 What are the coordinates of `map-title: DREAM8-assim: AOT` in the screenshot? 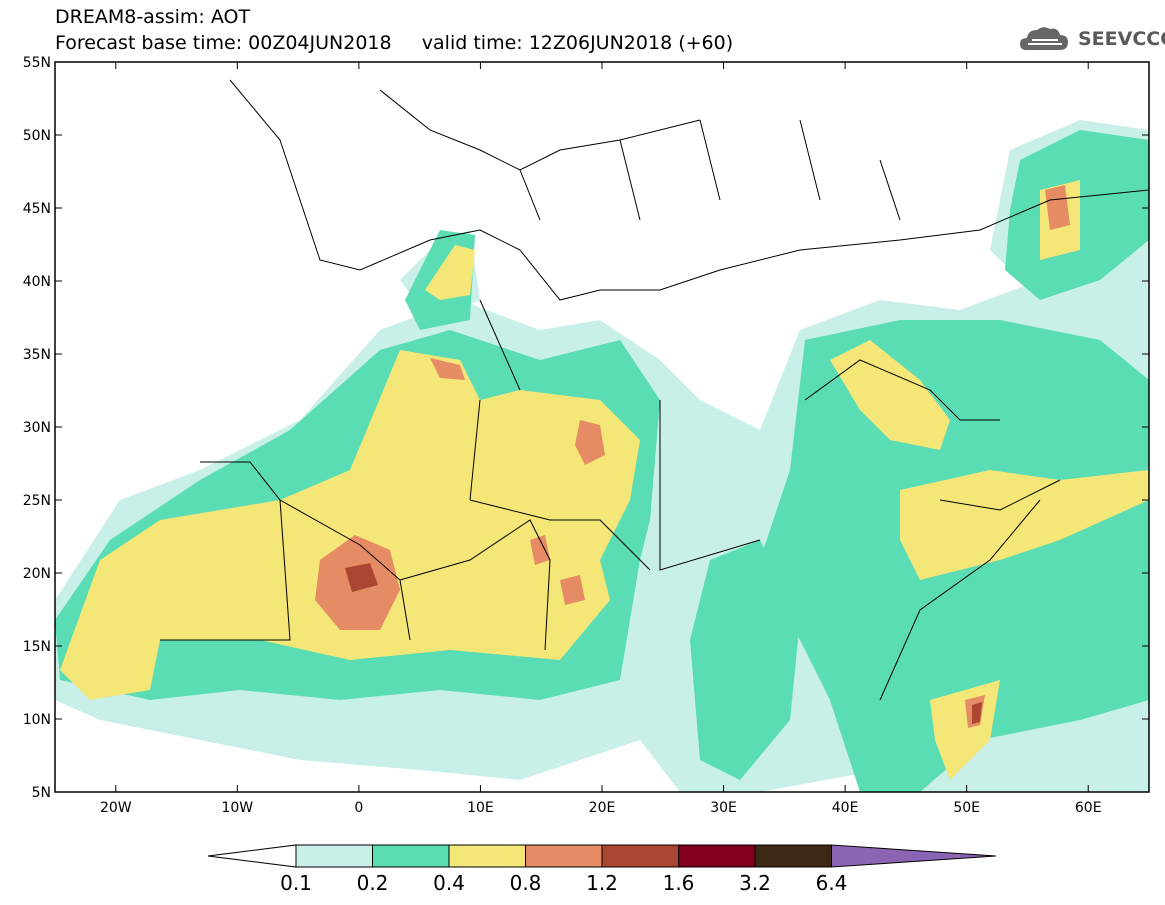 It's located at (153, 17).